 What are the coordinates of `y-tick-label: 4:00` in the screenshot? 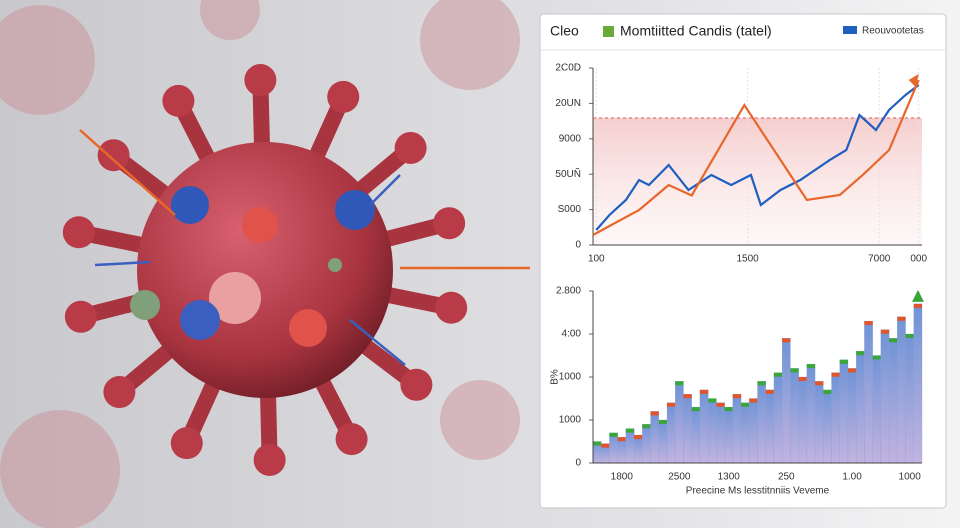 It's located at (572, 334).